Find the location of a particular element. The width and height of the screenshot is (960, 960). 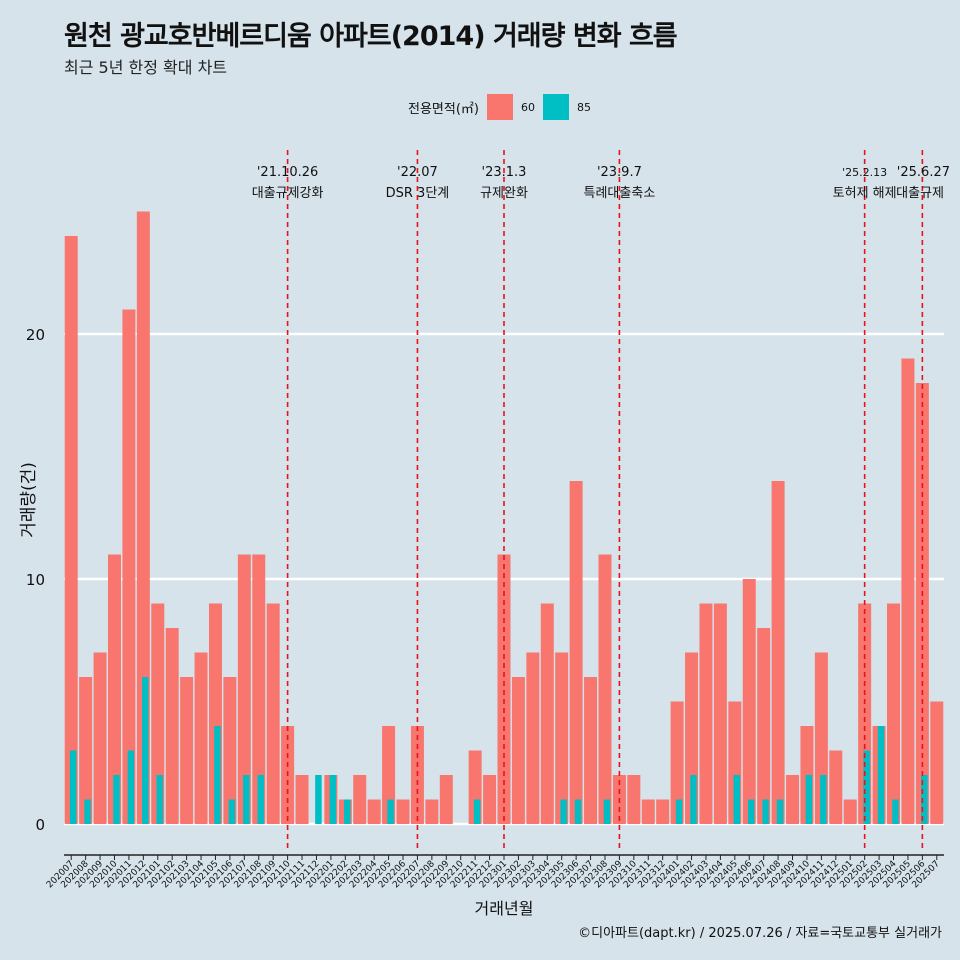

event-date-202506: '25.6.27 is located at coordinates (923, 172).